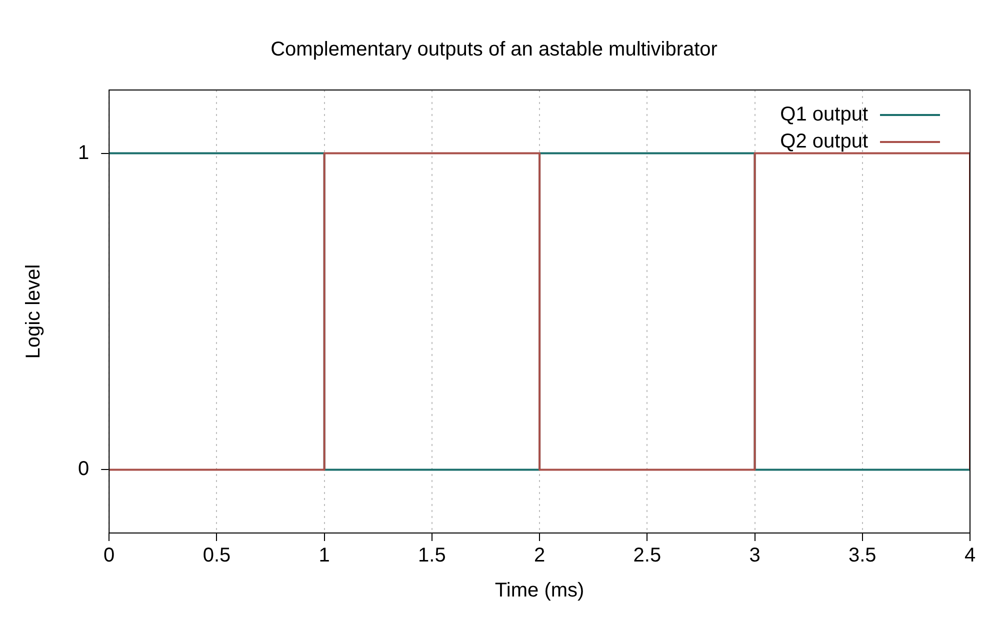  Describe the element at coordinates (824, 115) in the screenshot. I see `legend-label: Q1 output` at that location.